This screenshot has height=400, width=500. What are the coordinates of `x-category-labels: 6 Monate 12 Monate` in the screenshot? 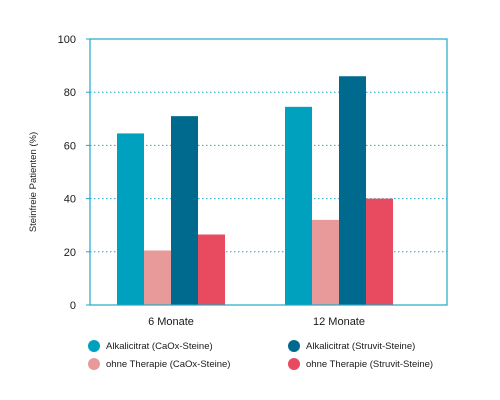 It's located at (256, 322).